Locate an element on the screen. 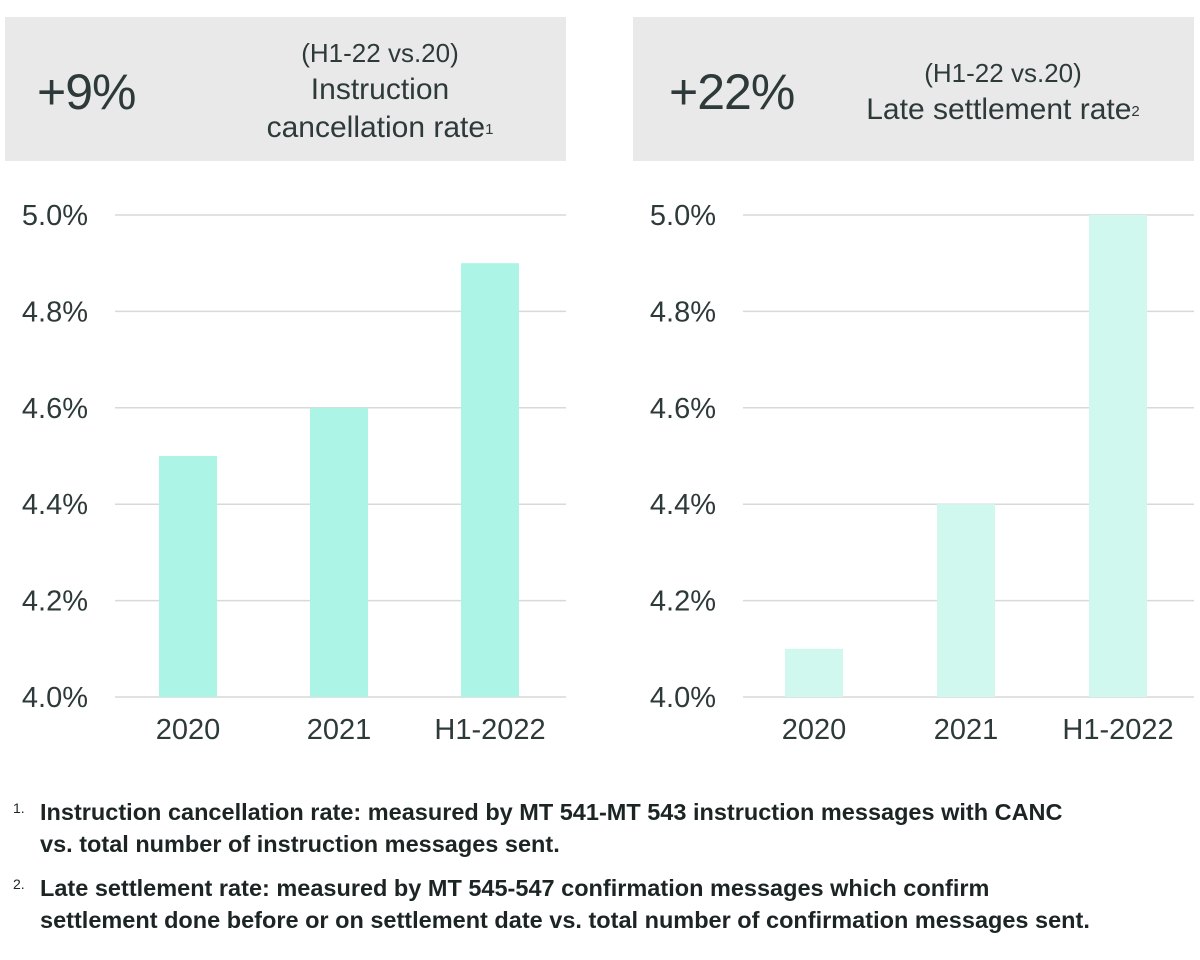 This screenshot has width=1200, height=960. left-bar-h1-2022 is located at coordinates (490, 480).